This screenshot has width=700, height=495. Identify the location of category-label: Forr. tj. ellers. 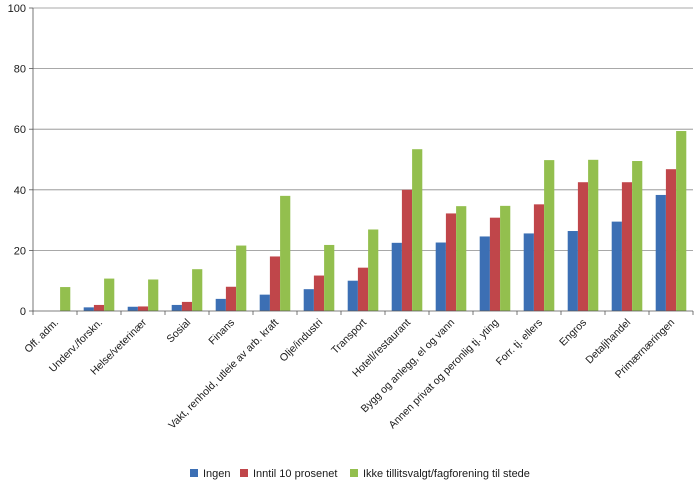
(519, 342).